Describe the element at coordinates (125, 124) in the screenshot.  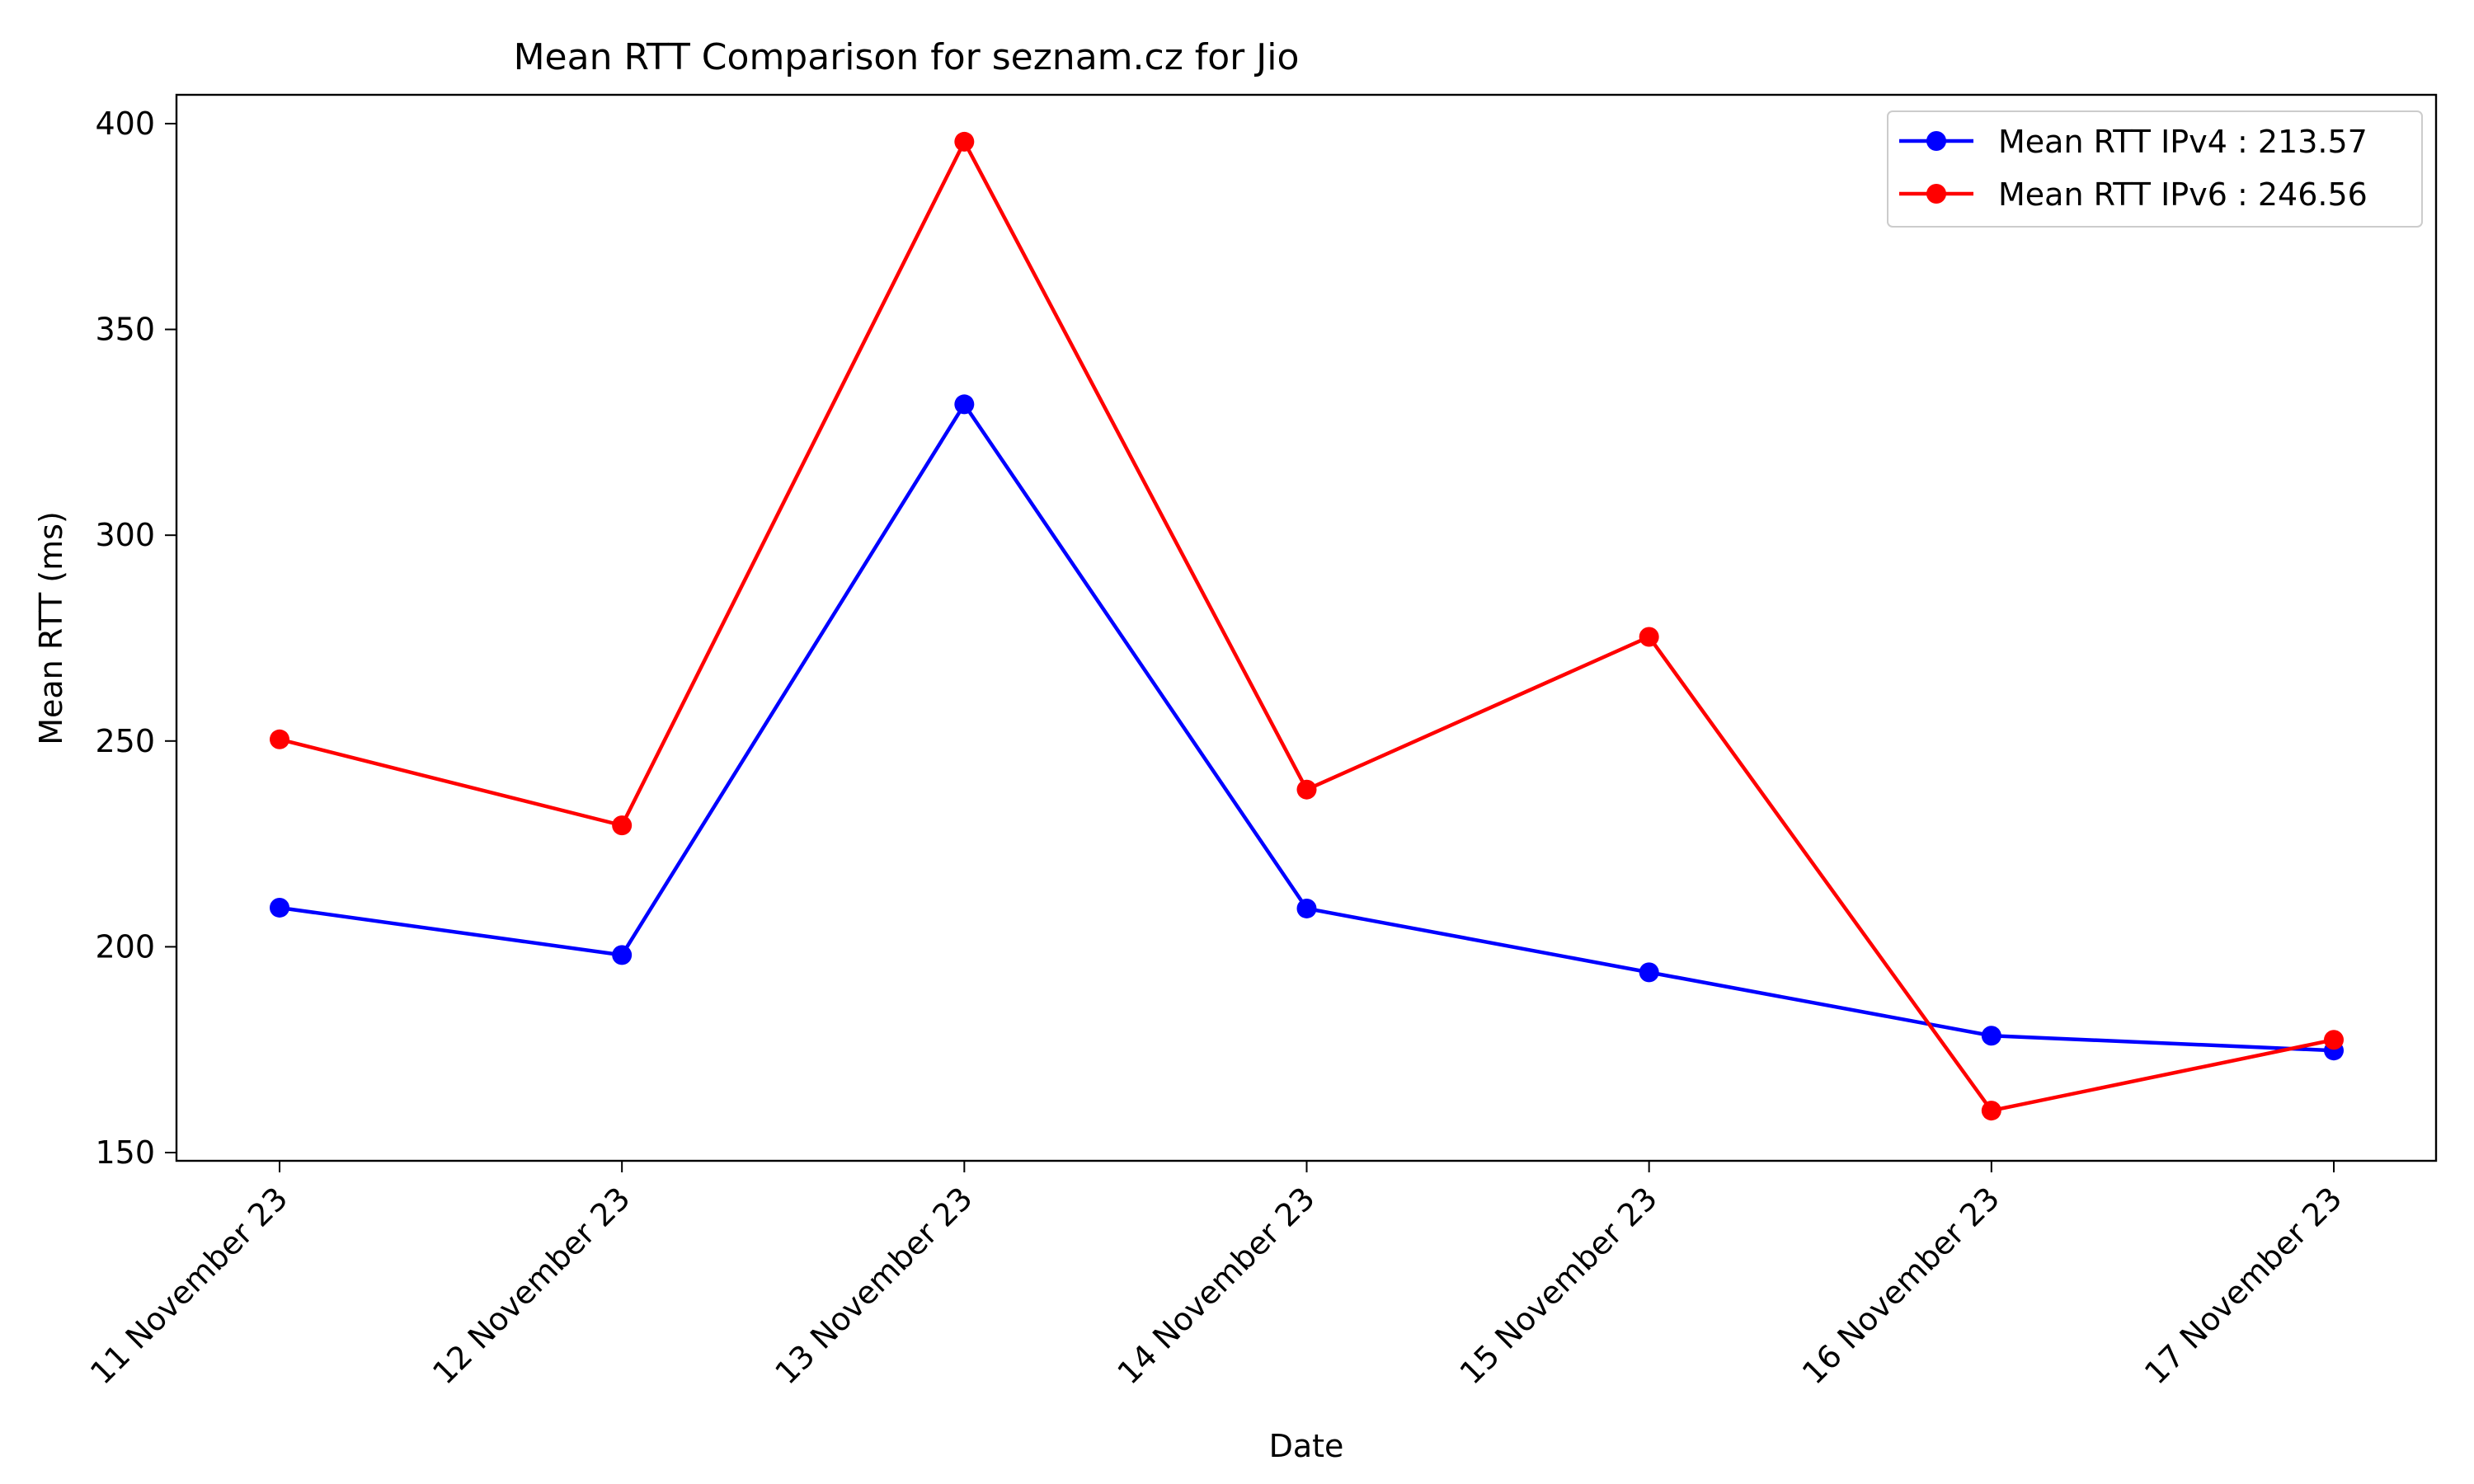
I see `y-tick-label: 400` at that location.